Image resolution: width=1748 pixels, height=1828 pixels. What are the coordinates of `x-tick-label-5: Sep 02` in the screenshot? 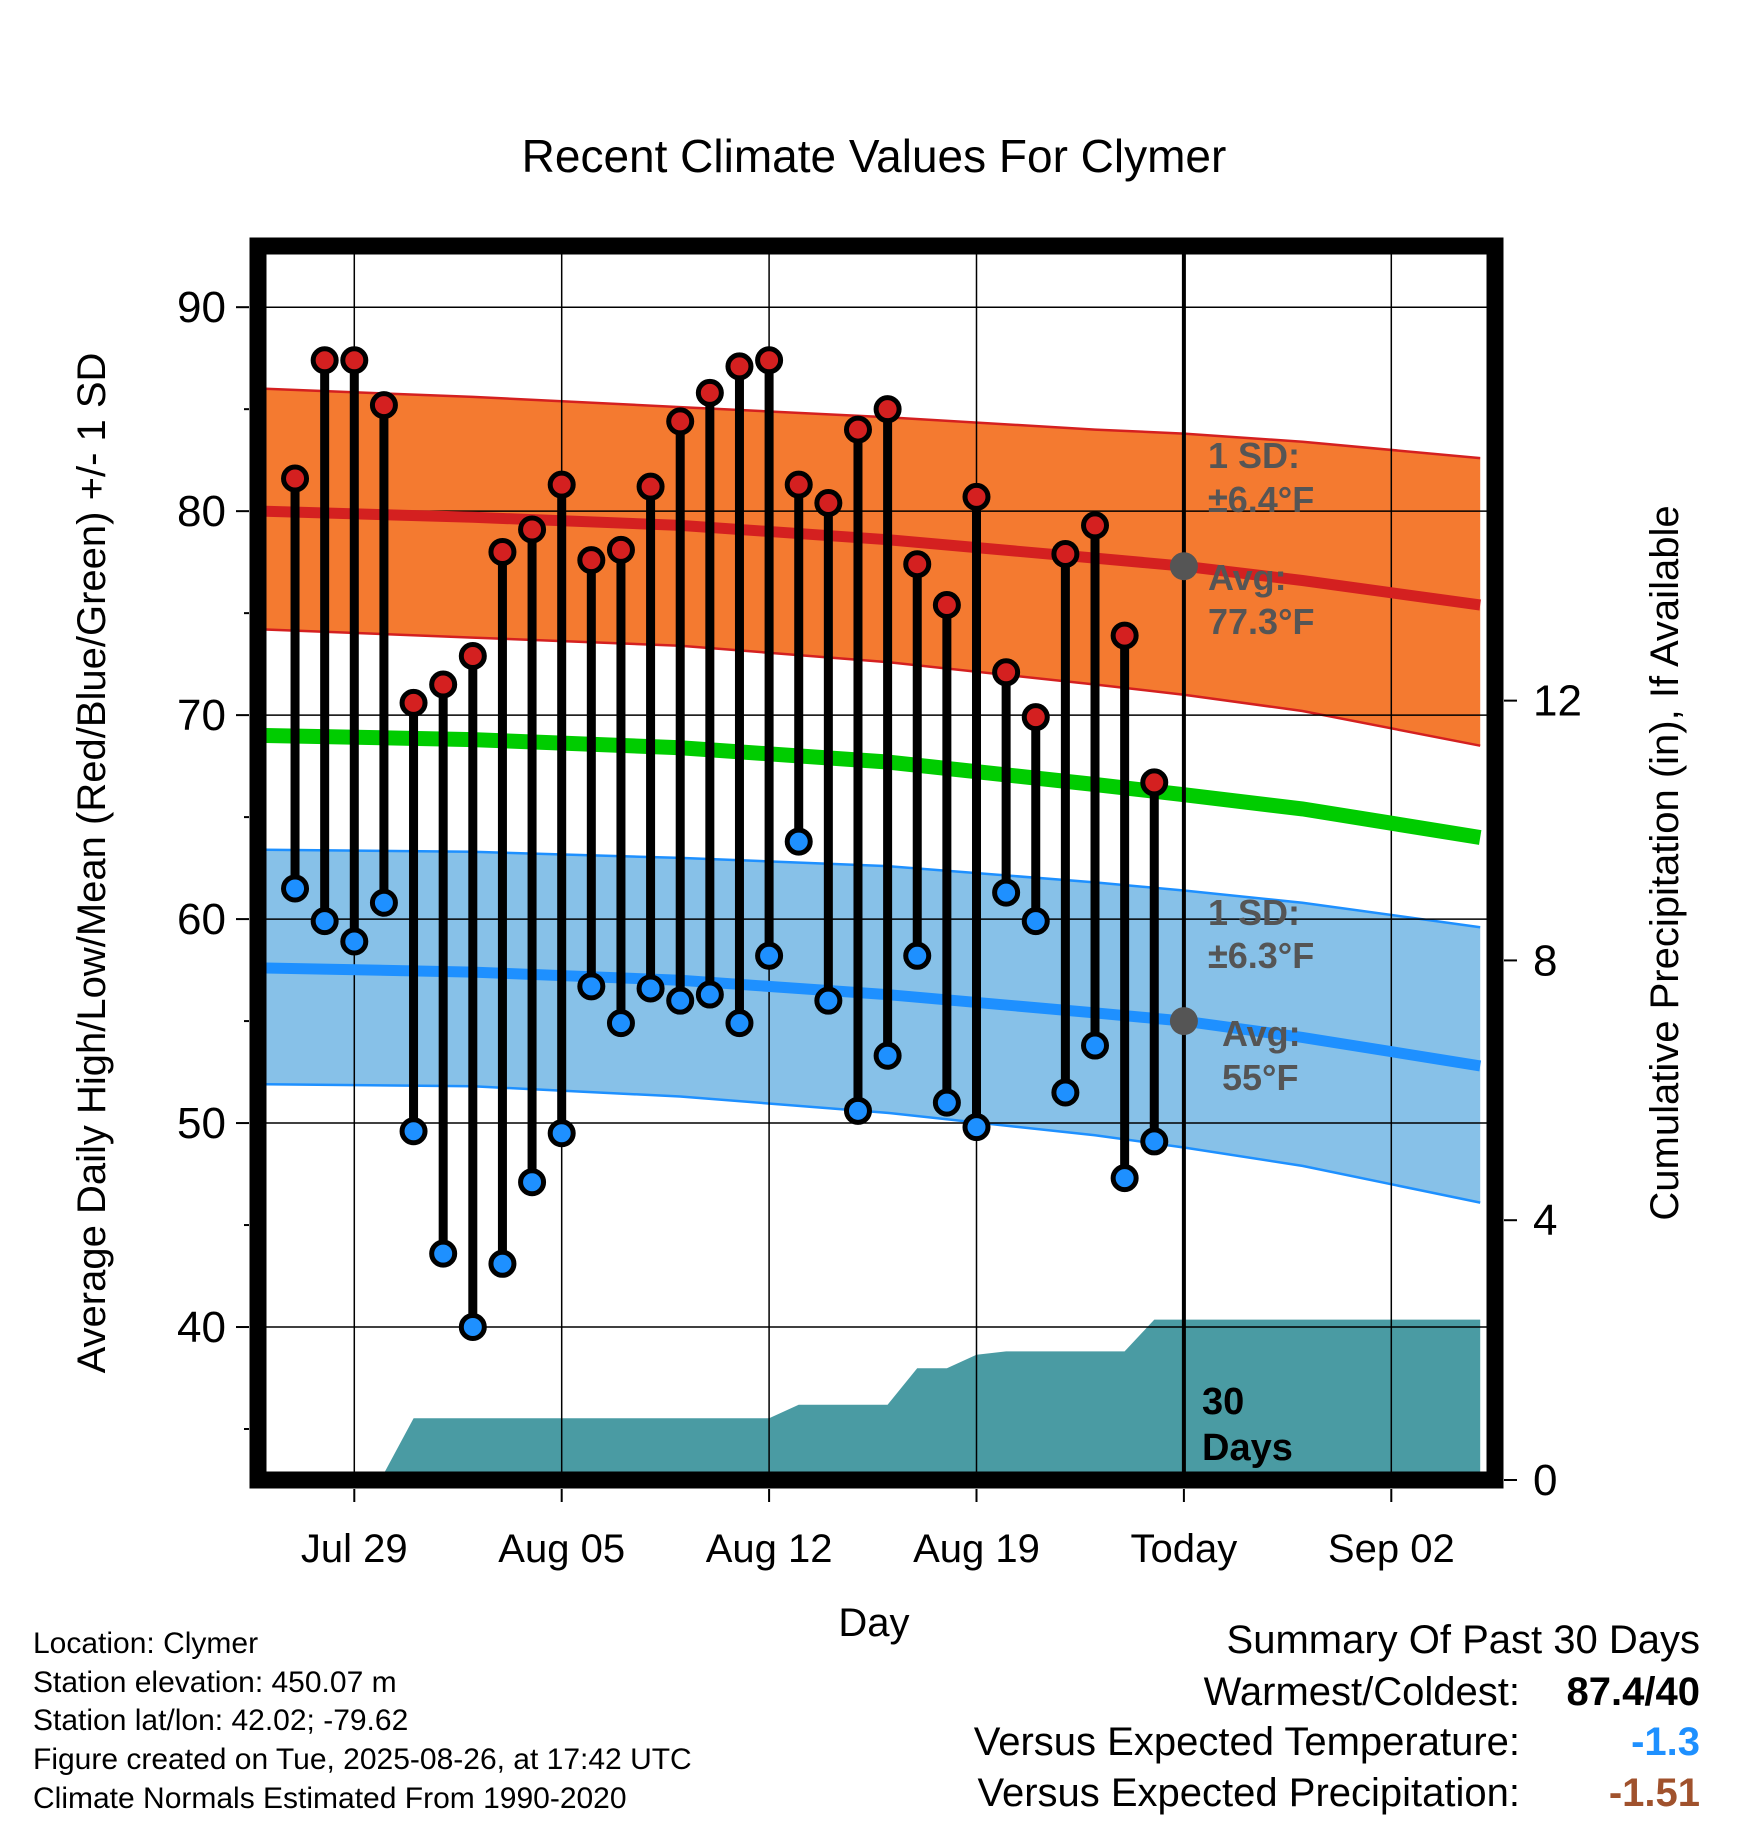 It's located at (1391, 1549).